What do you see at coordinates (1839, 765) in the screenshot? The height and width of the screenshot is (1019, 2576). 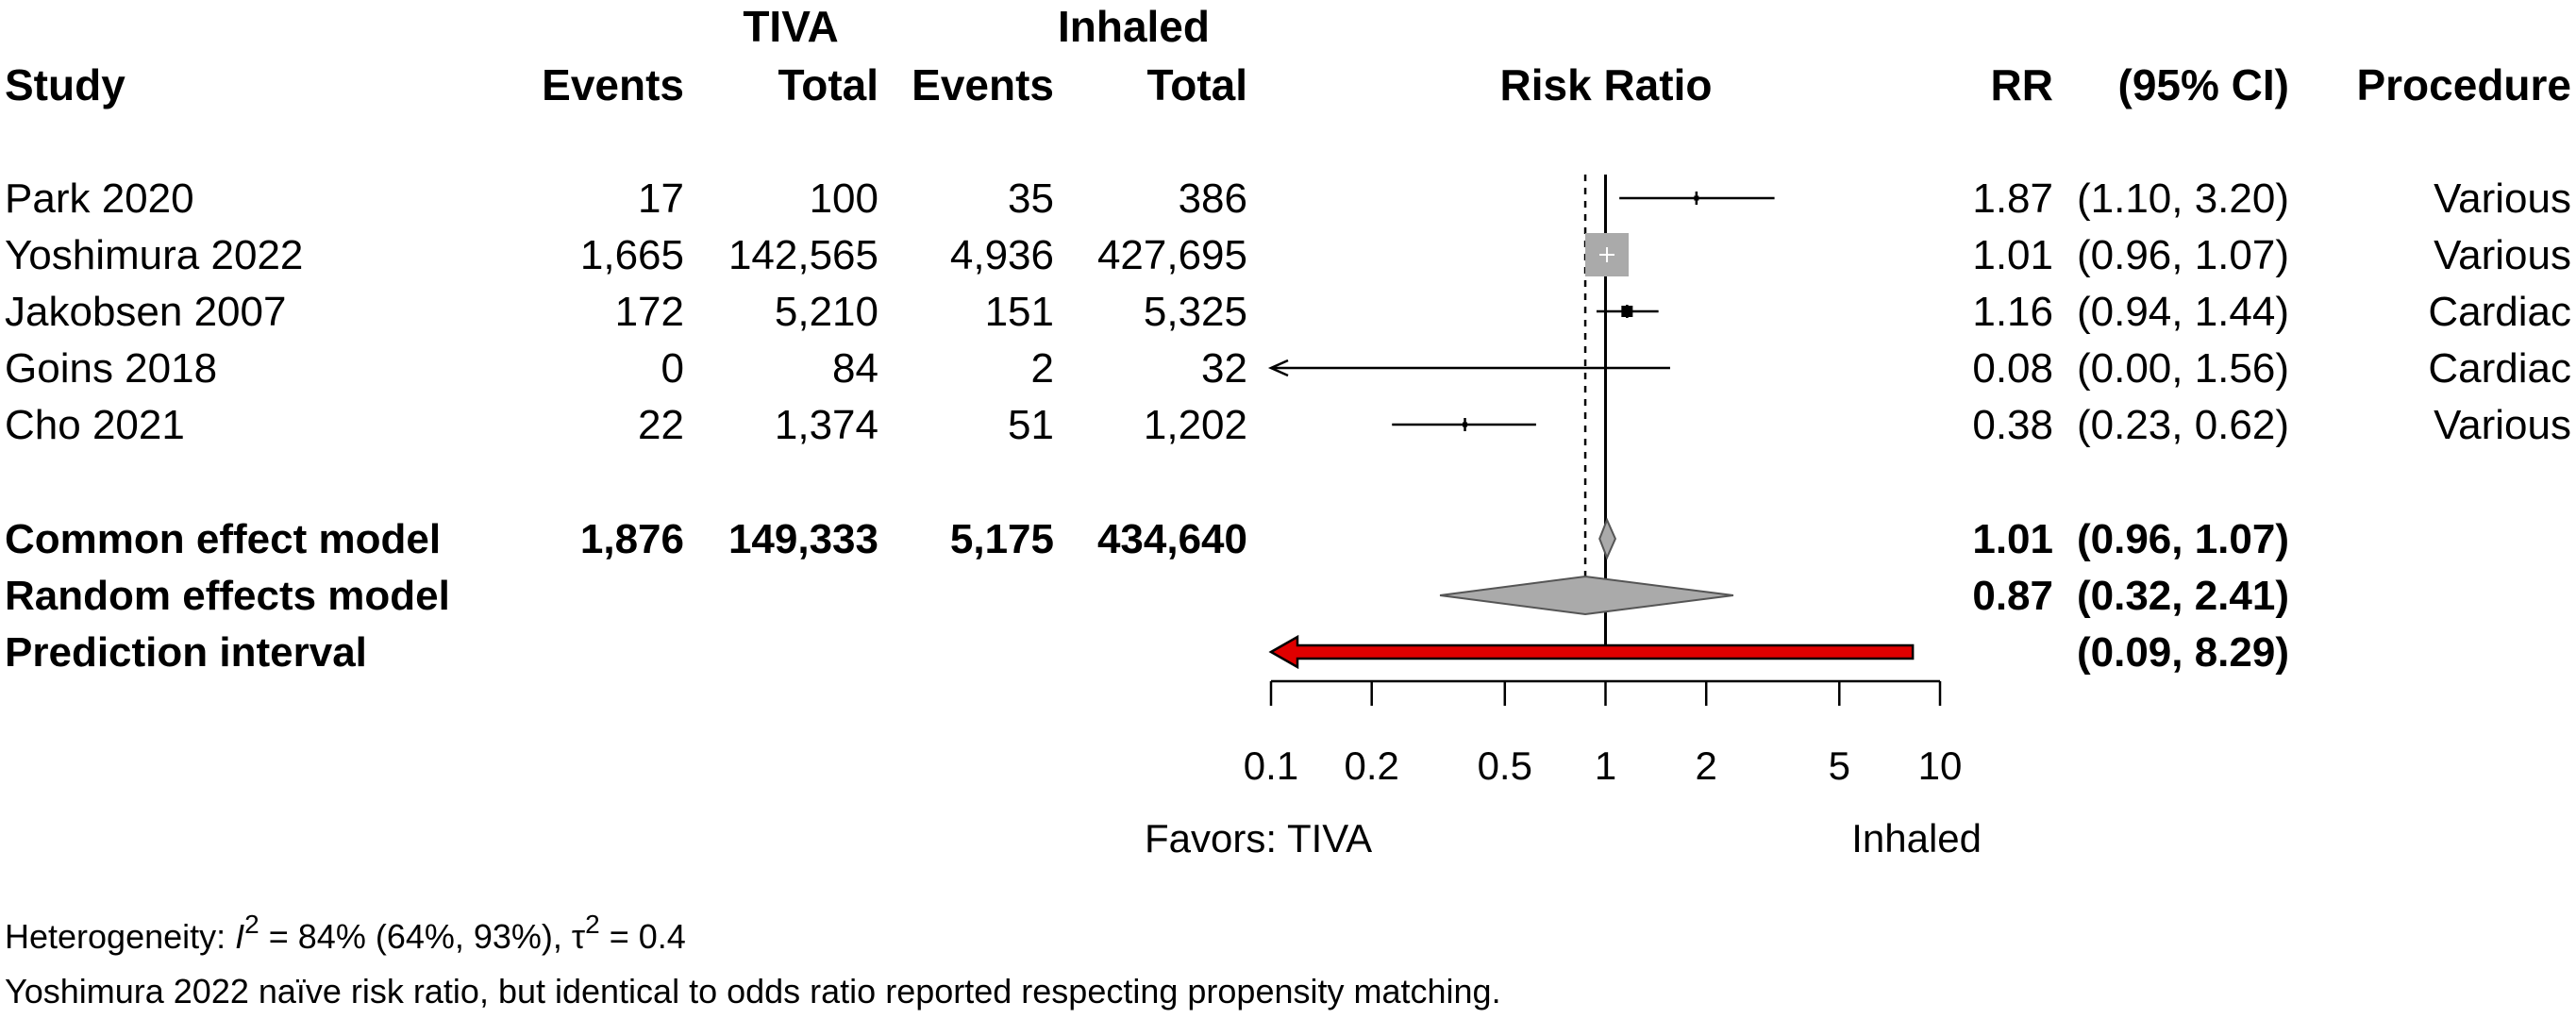 I see `x-tick-label: 5` at bounding box center [1839, 765].